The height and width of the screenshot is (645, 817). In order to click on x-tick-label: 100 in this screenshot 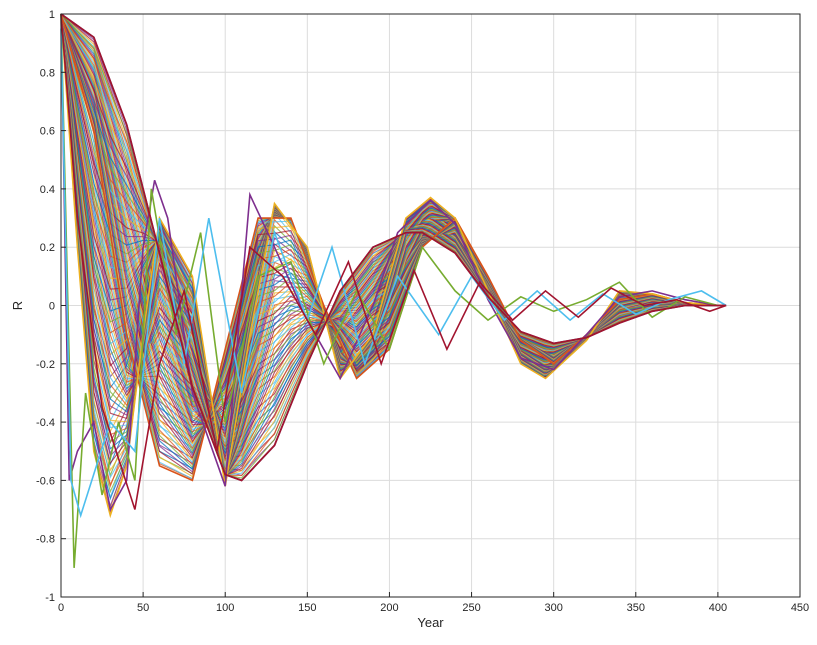, I will do `click(225, 608)`.